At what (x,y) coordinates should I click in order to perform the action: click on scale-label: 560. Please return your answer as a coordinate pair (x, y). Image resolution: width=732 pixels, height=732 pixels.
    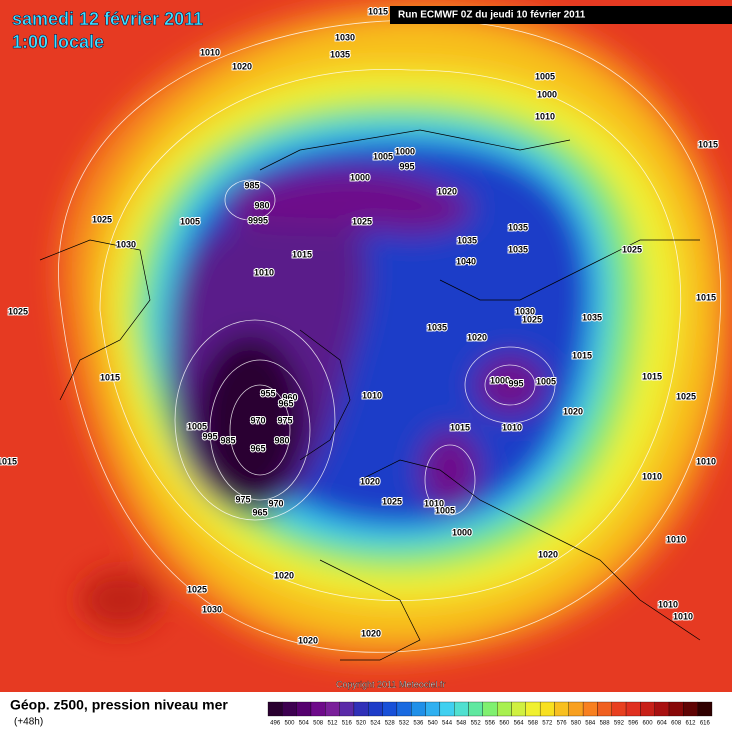
    Looking at the image, I should click on (504, 724).